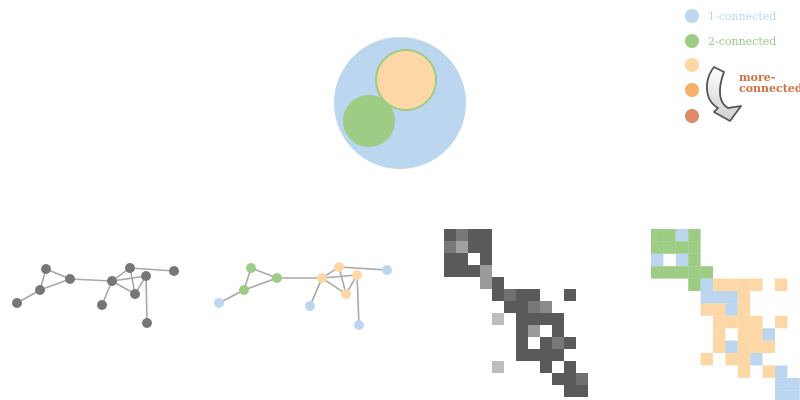 The width and height of the screenshot is (800, 400). I want to click on legend-label-more-connected-2: connected, so click(769, 88).